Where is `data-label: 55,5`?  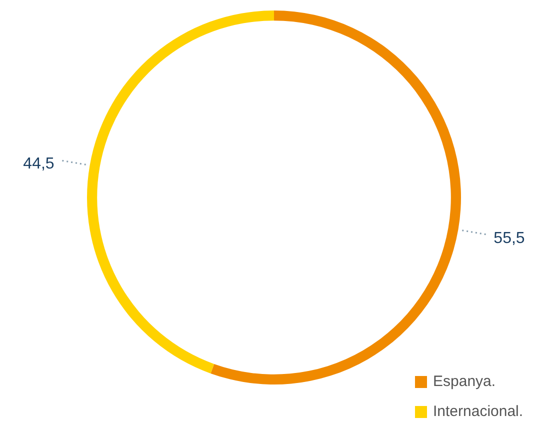
data-label: 55,5 is located at coordinates (509, 239).